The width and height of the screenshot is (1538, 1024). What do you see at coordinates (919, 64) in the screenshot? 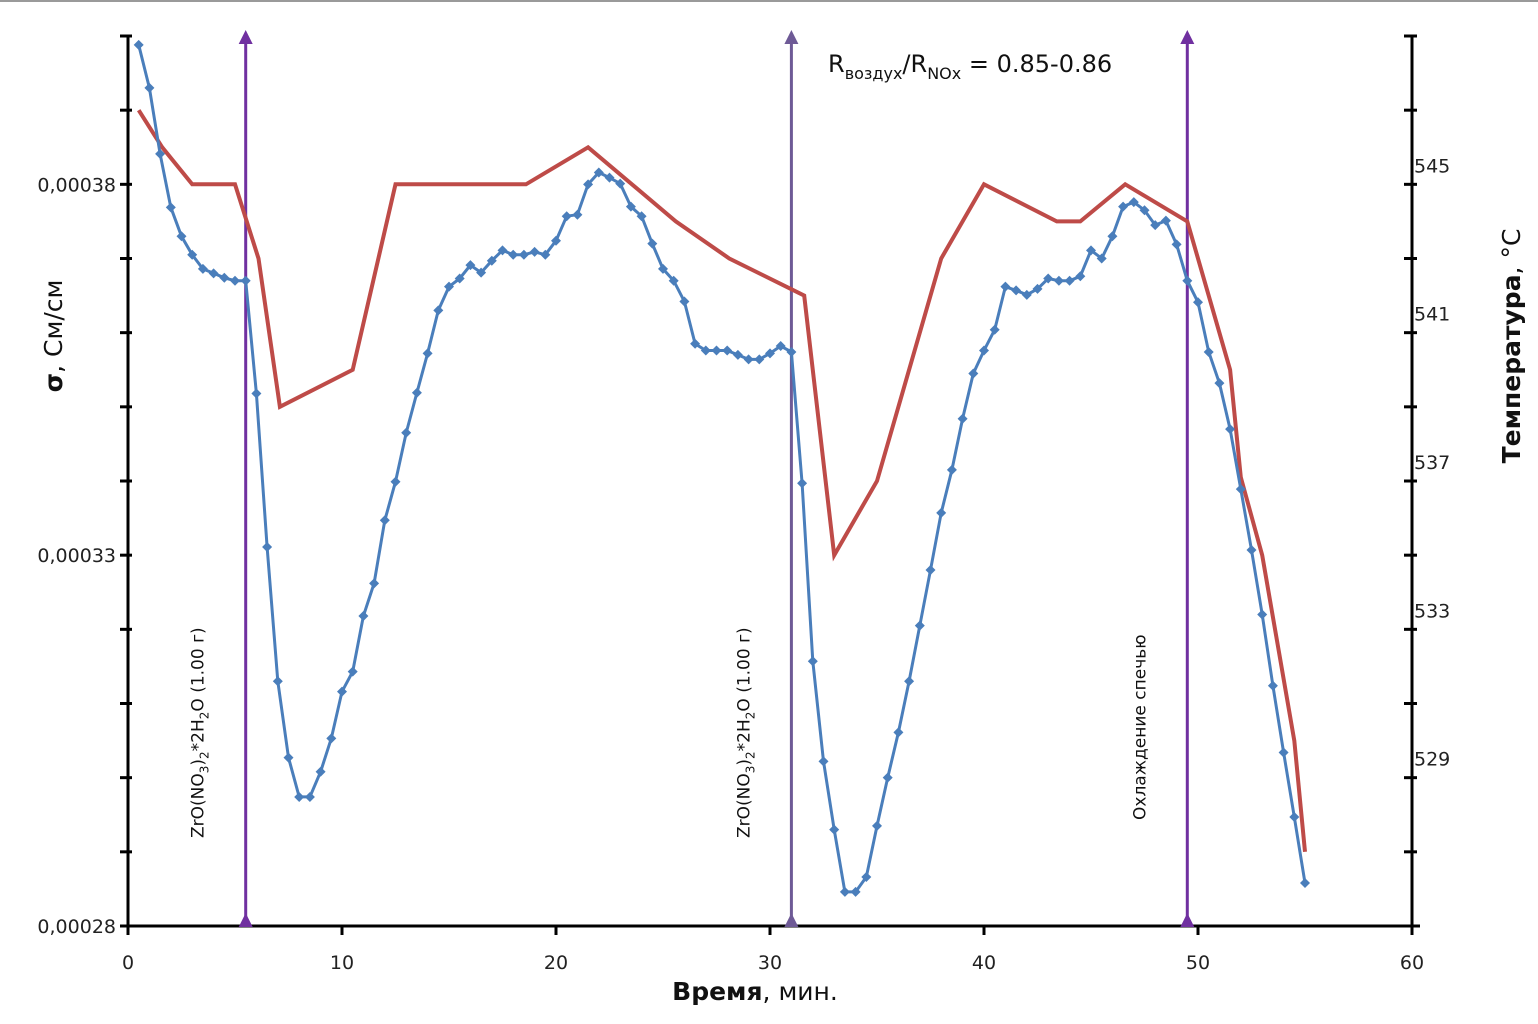
I see `ratio-part: R` at bounding box center [919, 64].